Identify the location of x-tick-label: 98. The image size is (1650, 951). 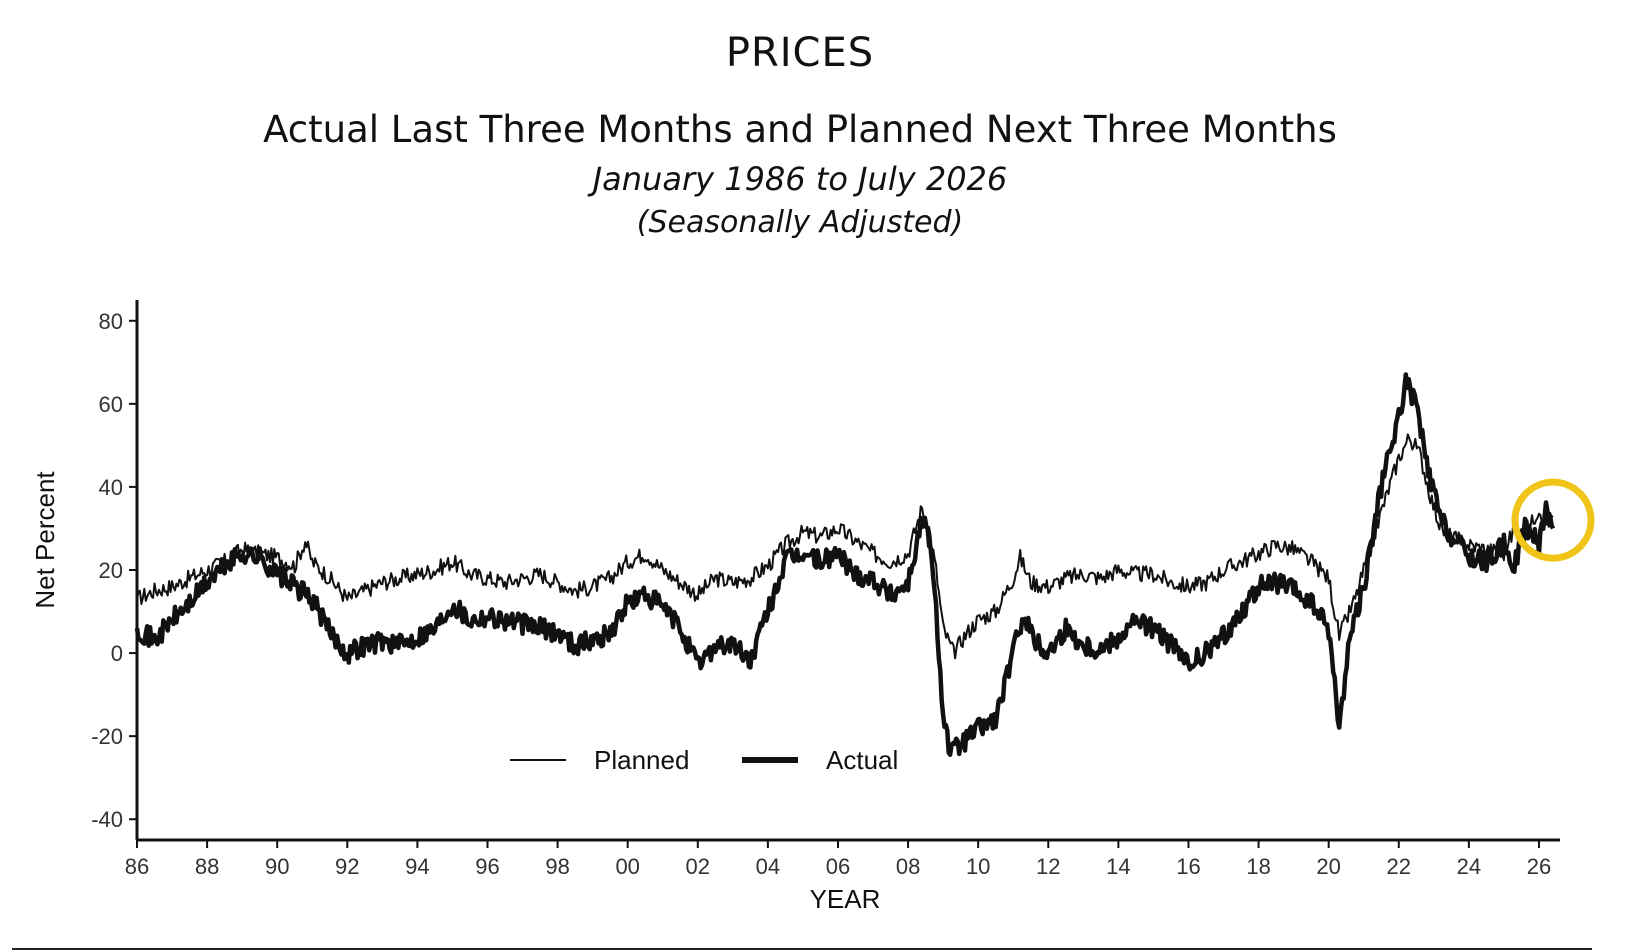
(557, 866).